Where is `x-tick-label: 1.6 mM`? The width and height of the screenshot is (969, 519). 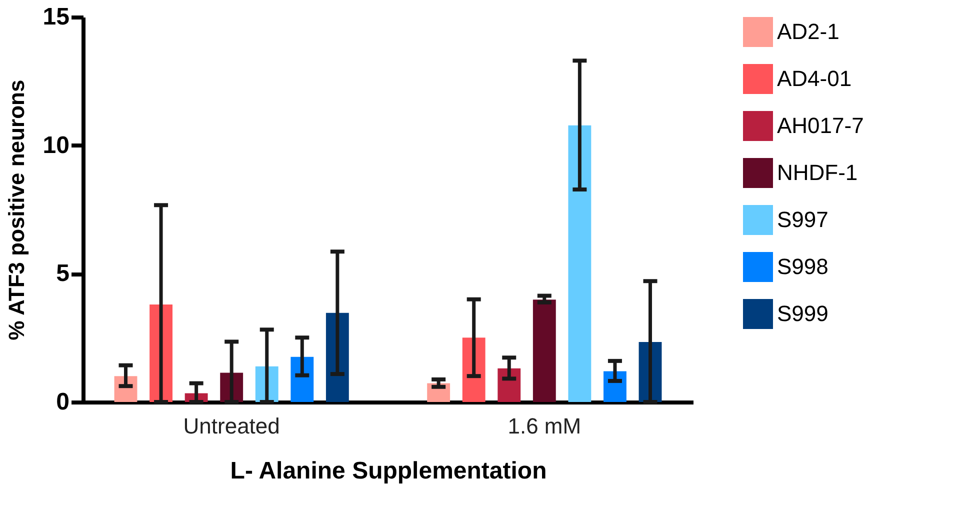
x-tick-label: 1.6 mM is located at coordinates (545, 426).